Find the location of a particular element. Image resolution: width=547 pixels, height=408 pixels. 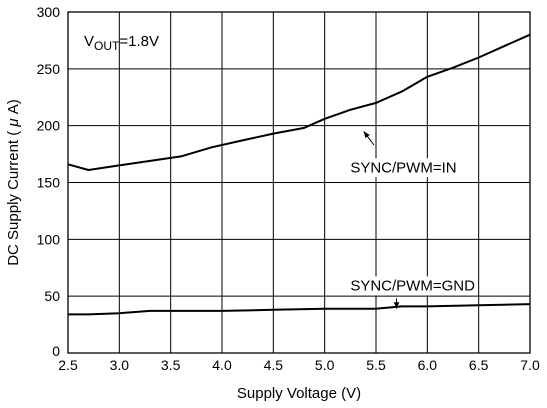

vout-main: V is located at coordinates (89, 41).